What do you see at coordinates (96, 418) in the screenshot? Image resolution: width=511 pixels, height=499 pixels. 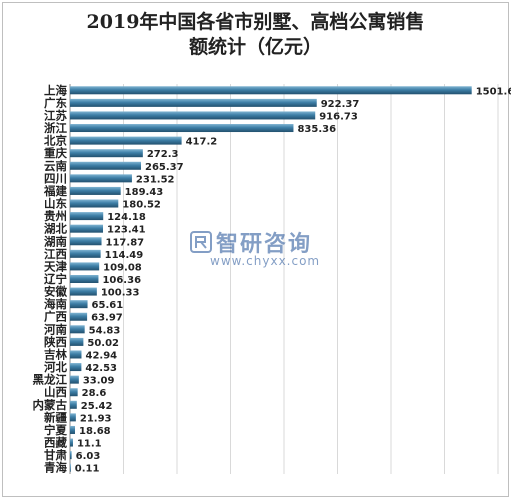 I see `value-label: 21.93` at bounding box center [96, 418].